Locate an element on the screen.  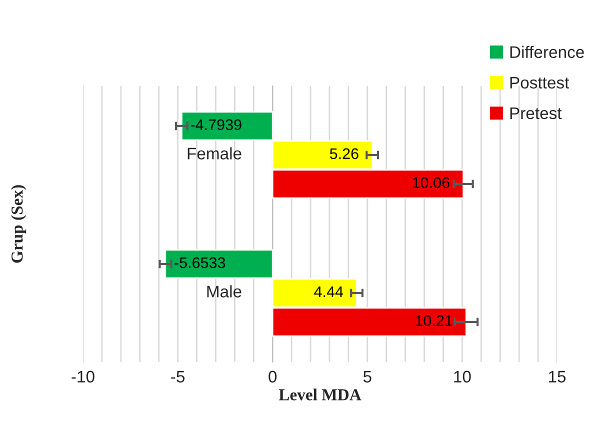
data-label: -5.6533 is located at coordinates (200, 262).